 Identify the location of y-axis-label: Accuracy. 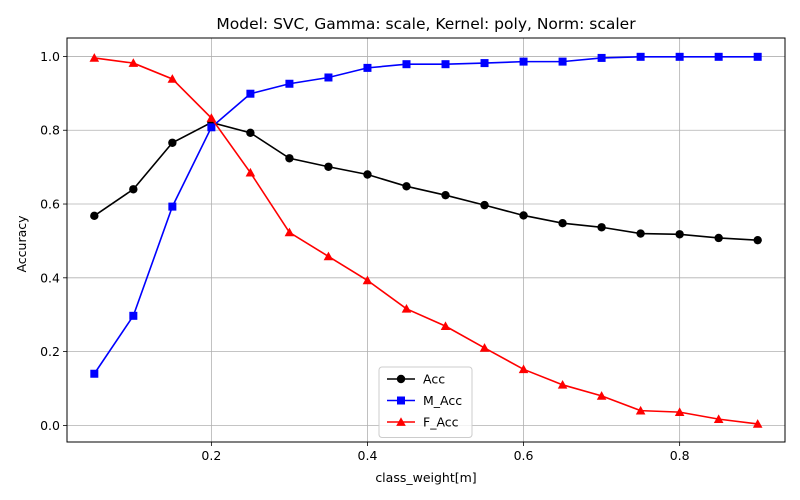
(21, 244).